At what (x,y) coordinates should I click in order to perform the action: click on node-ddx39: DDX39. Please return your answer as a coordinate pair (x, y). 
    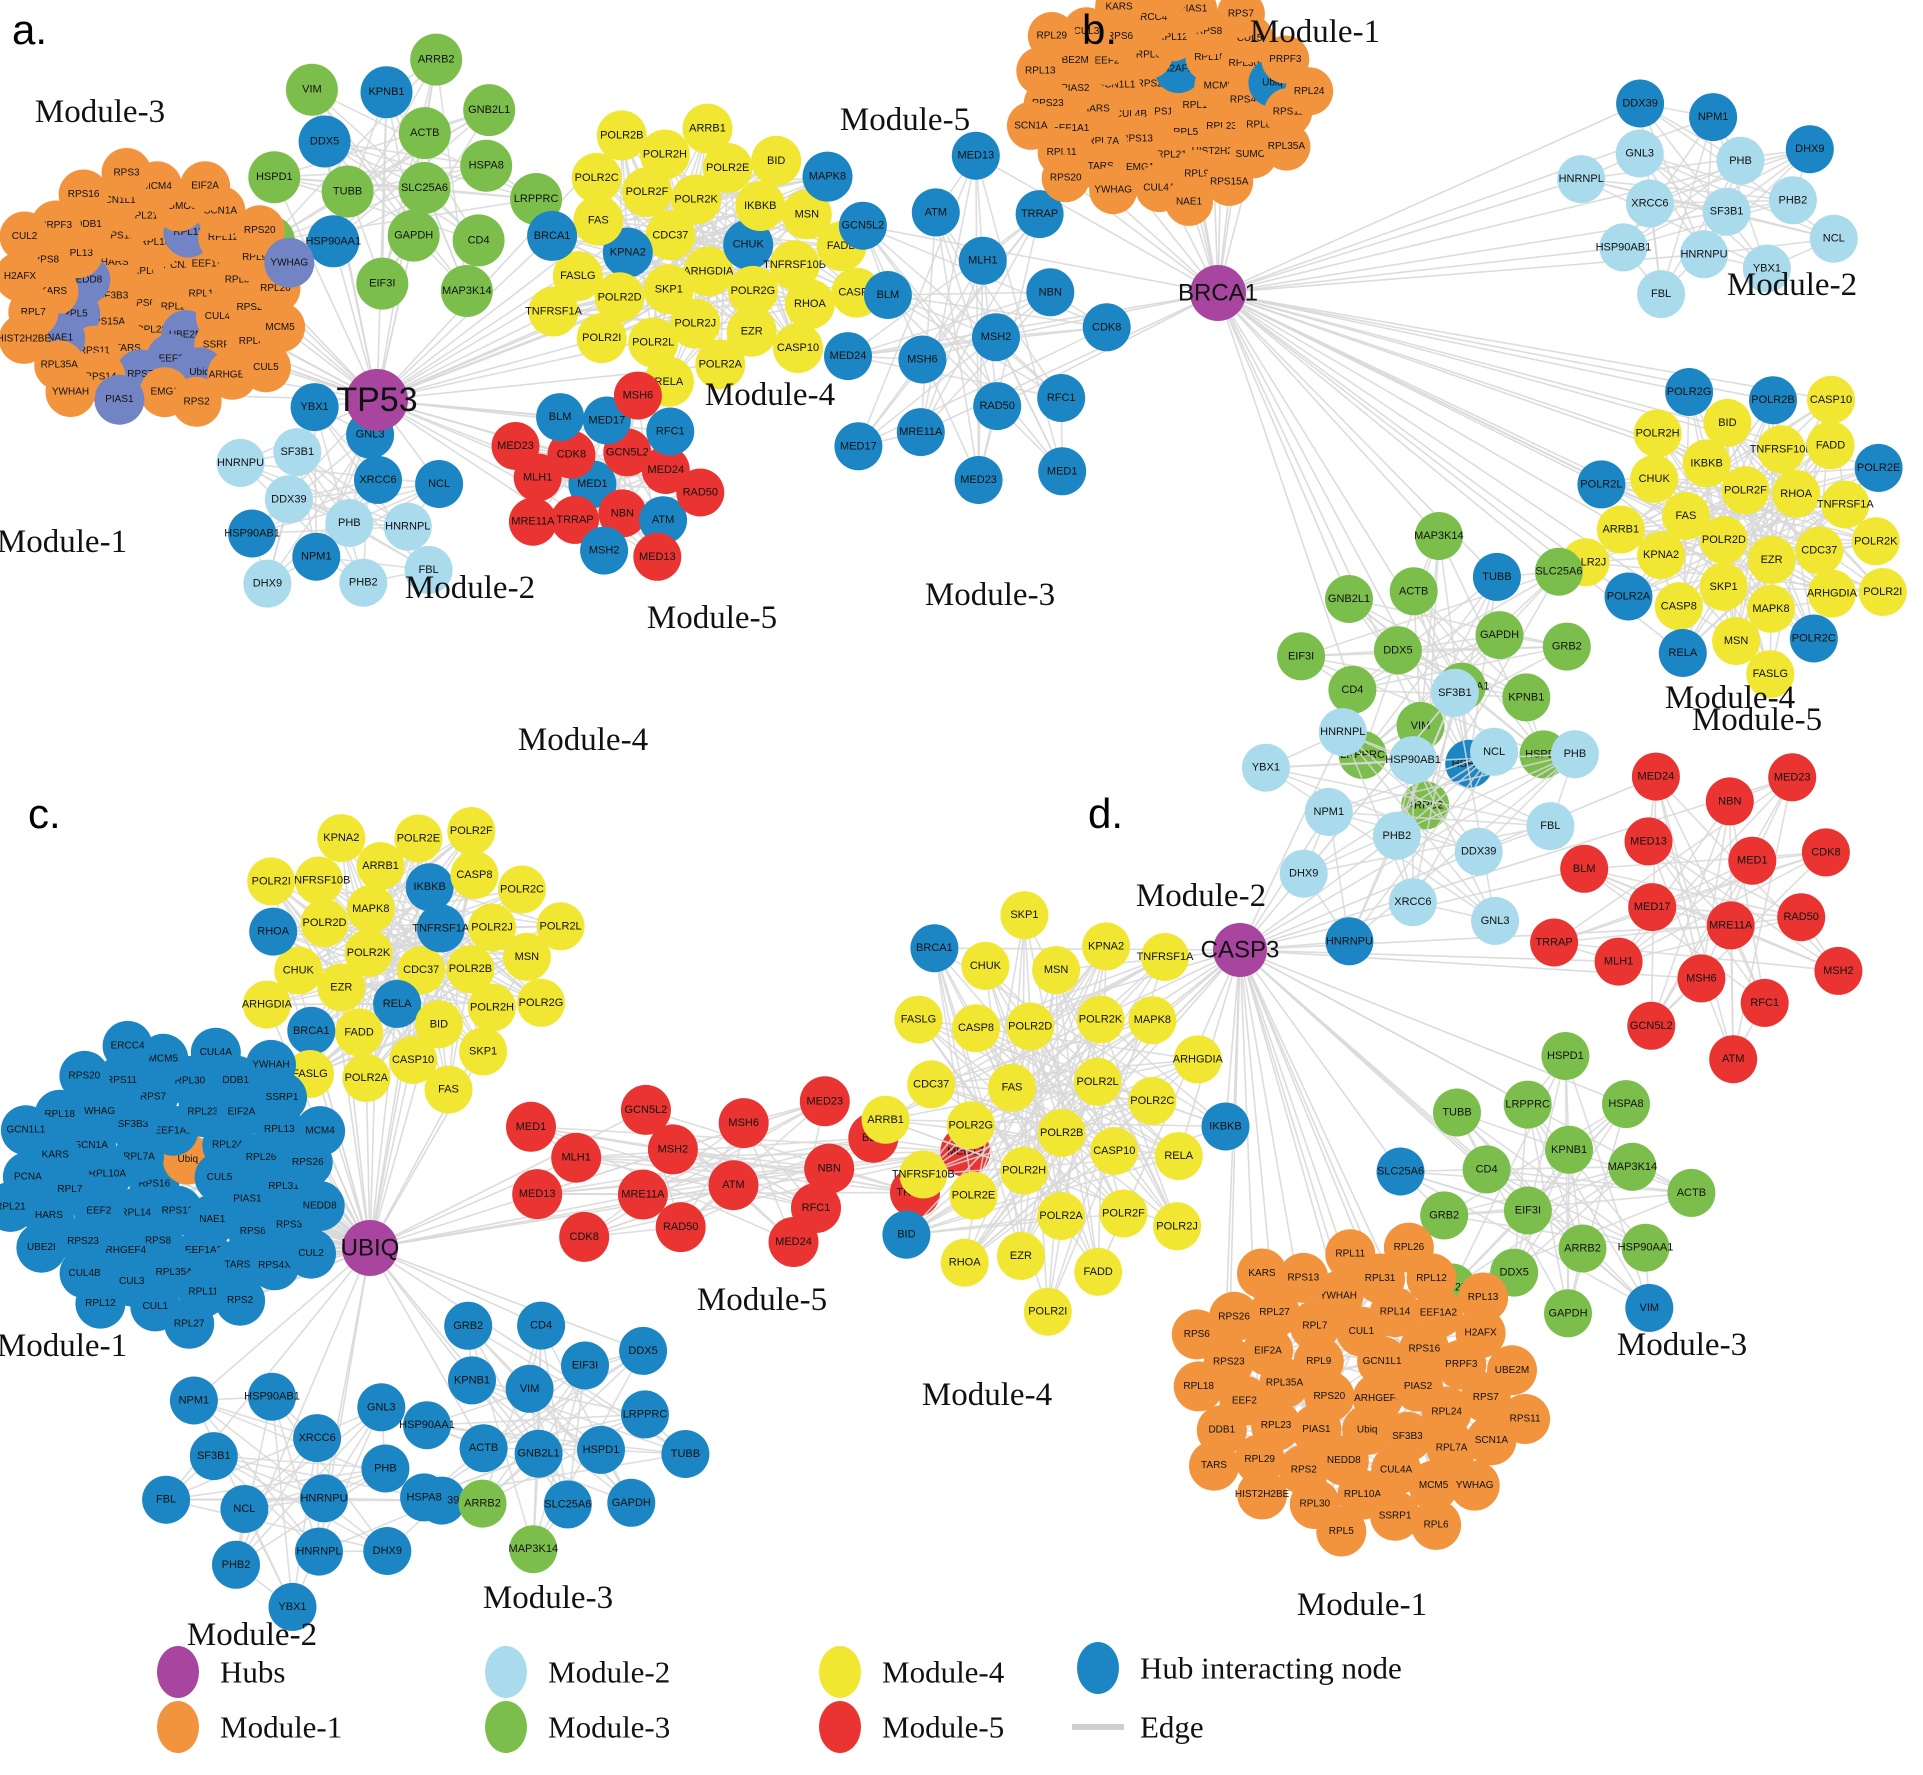
    Looking at the image, I should click on (1478, 851).